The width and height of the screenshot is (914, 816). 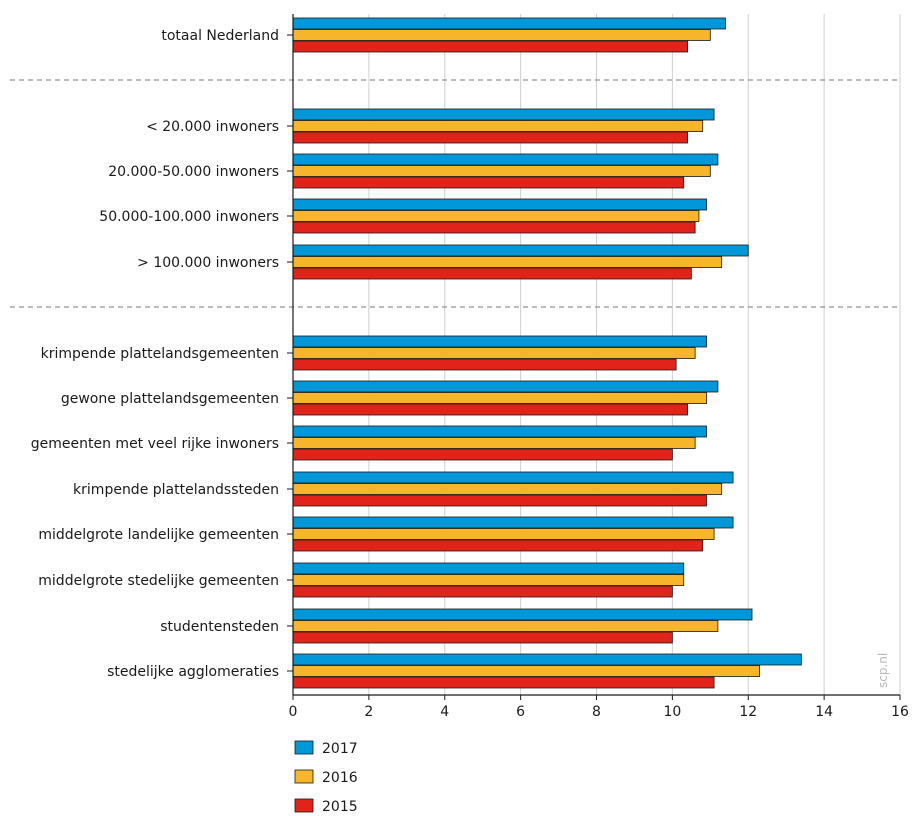 What do you see at coordinates (444, 712) in the screenshot?
I see `x-tick-label: 4` at bounding box center [444, 712].